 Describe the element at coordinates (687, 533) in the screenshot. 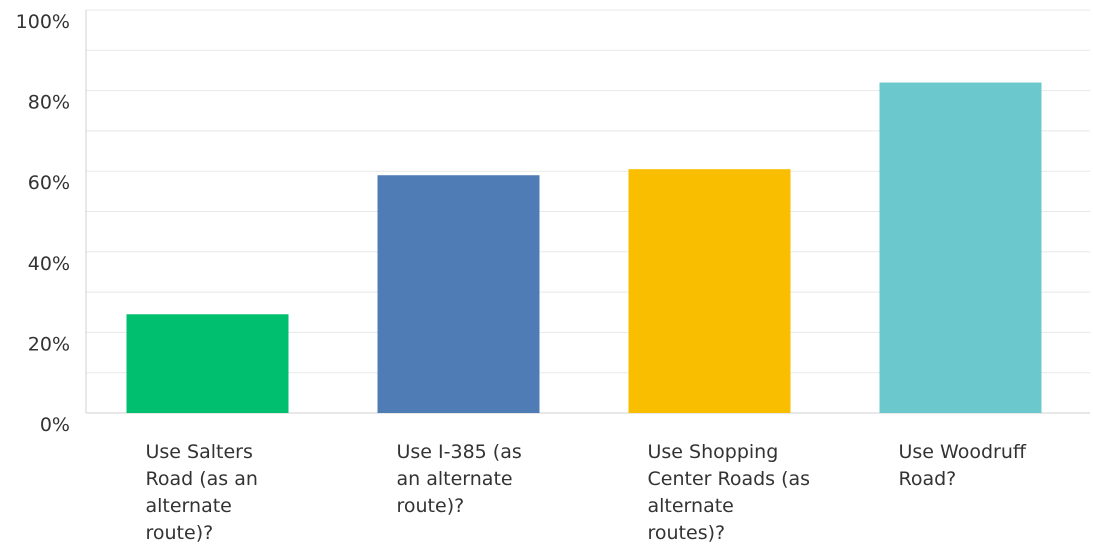

I see `x-category-label-line: routes)?` at that location.